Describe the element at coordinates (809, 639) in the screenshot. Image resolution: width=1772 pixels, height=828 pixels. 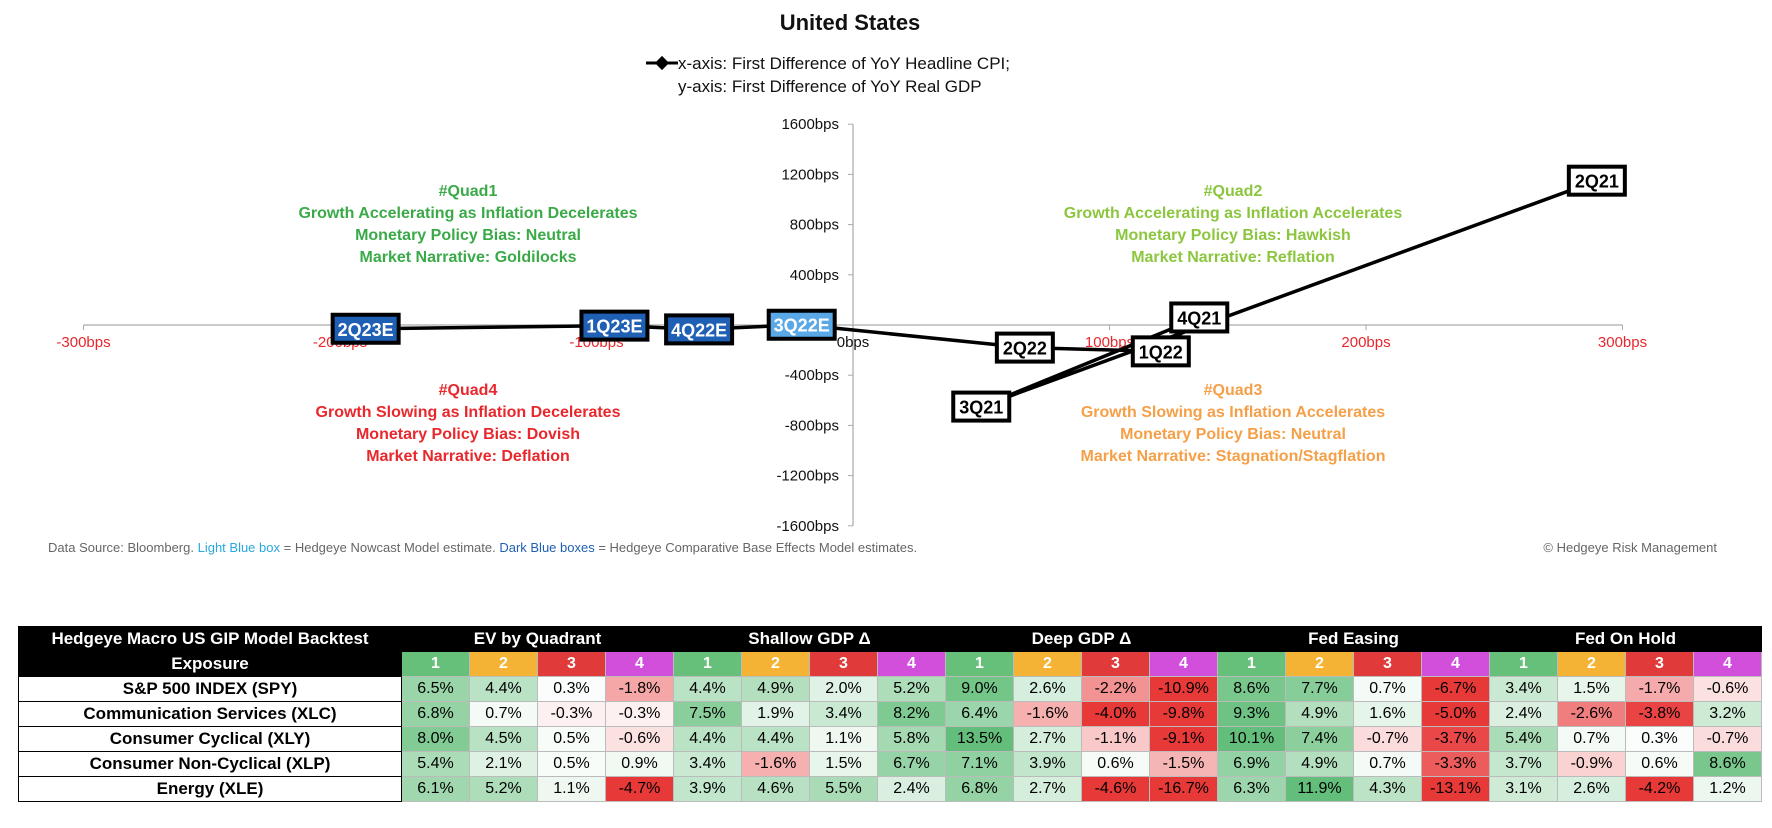
I see `group-header: Shallow GDP Δ` at that location.